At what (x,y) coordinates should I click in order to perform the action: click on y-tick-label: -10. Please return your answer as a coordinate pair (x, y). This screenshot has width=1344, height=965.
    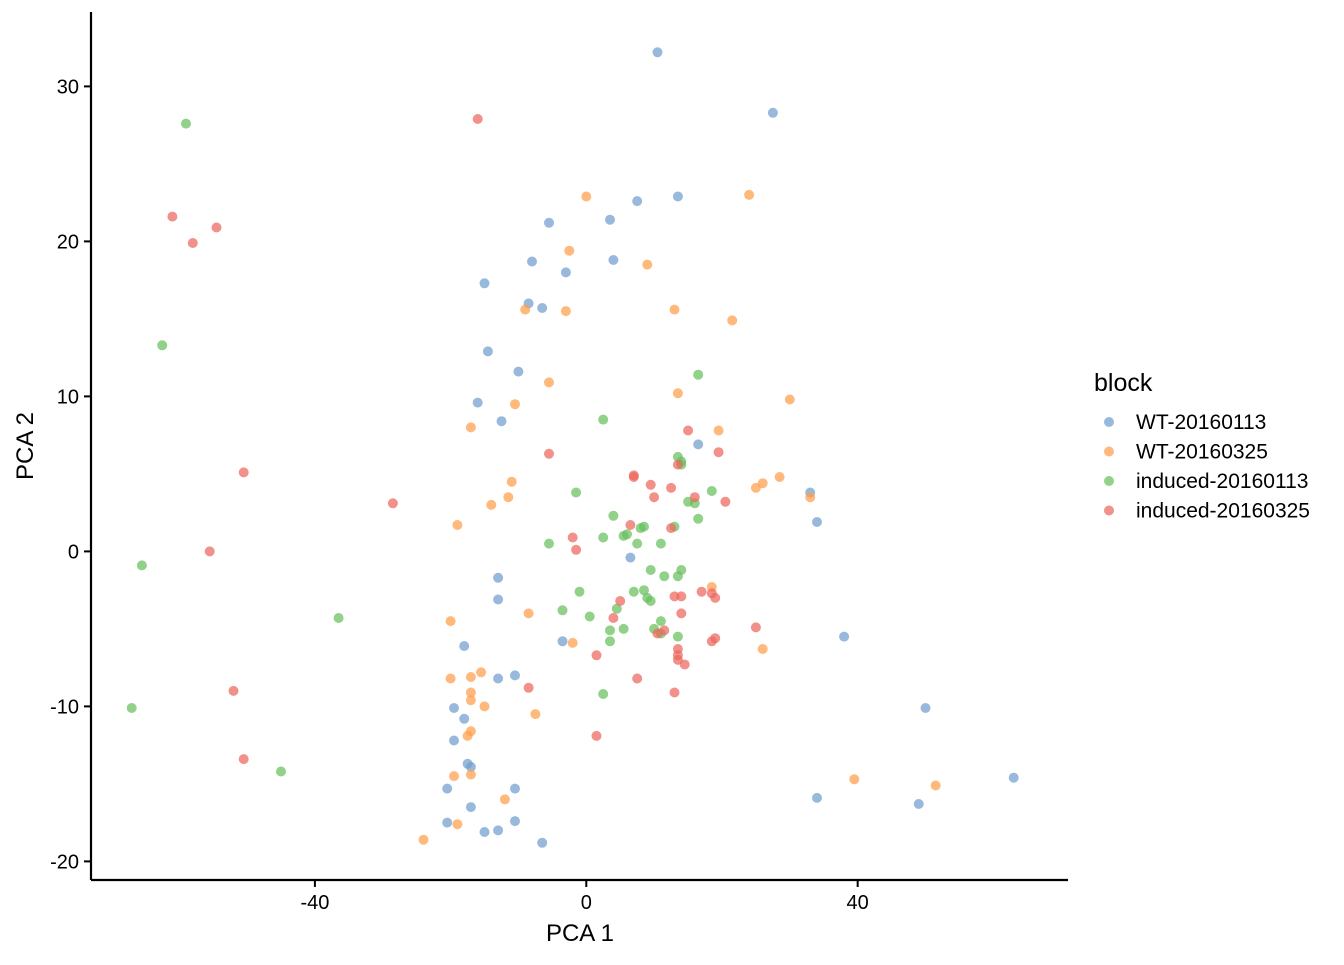
    Looking at the image, I should click on (64, 707).